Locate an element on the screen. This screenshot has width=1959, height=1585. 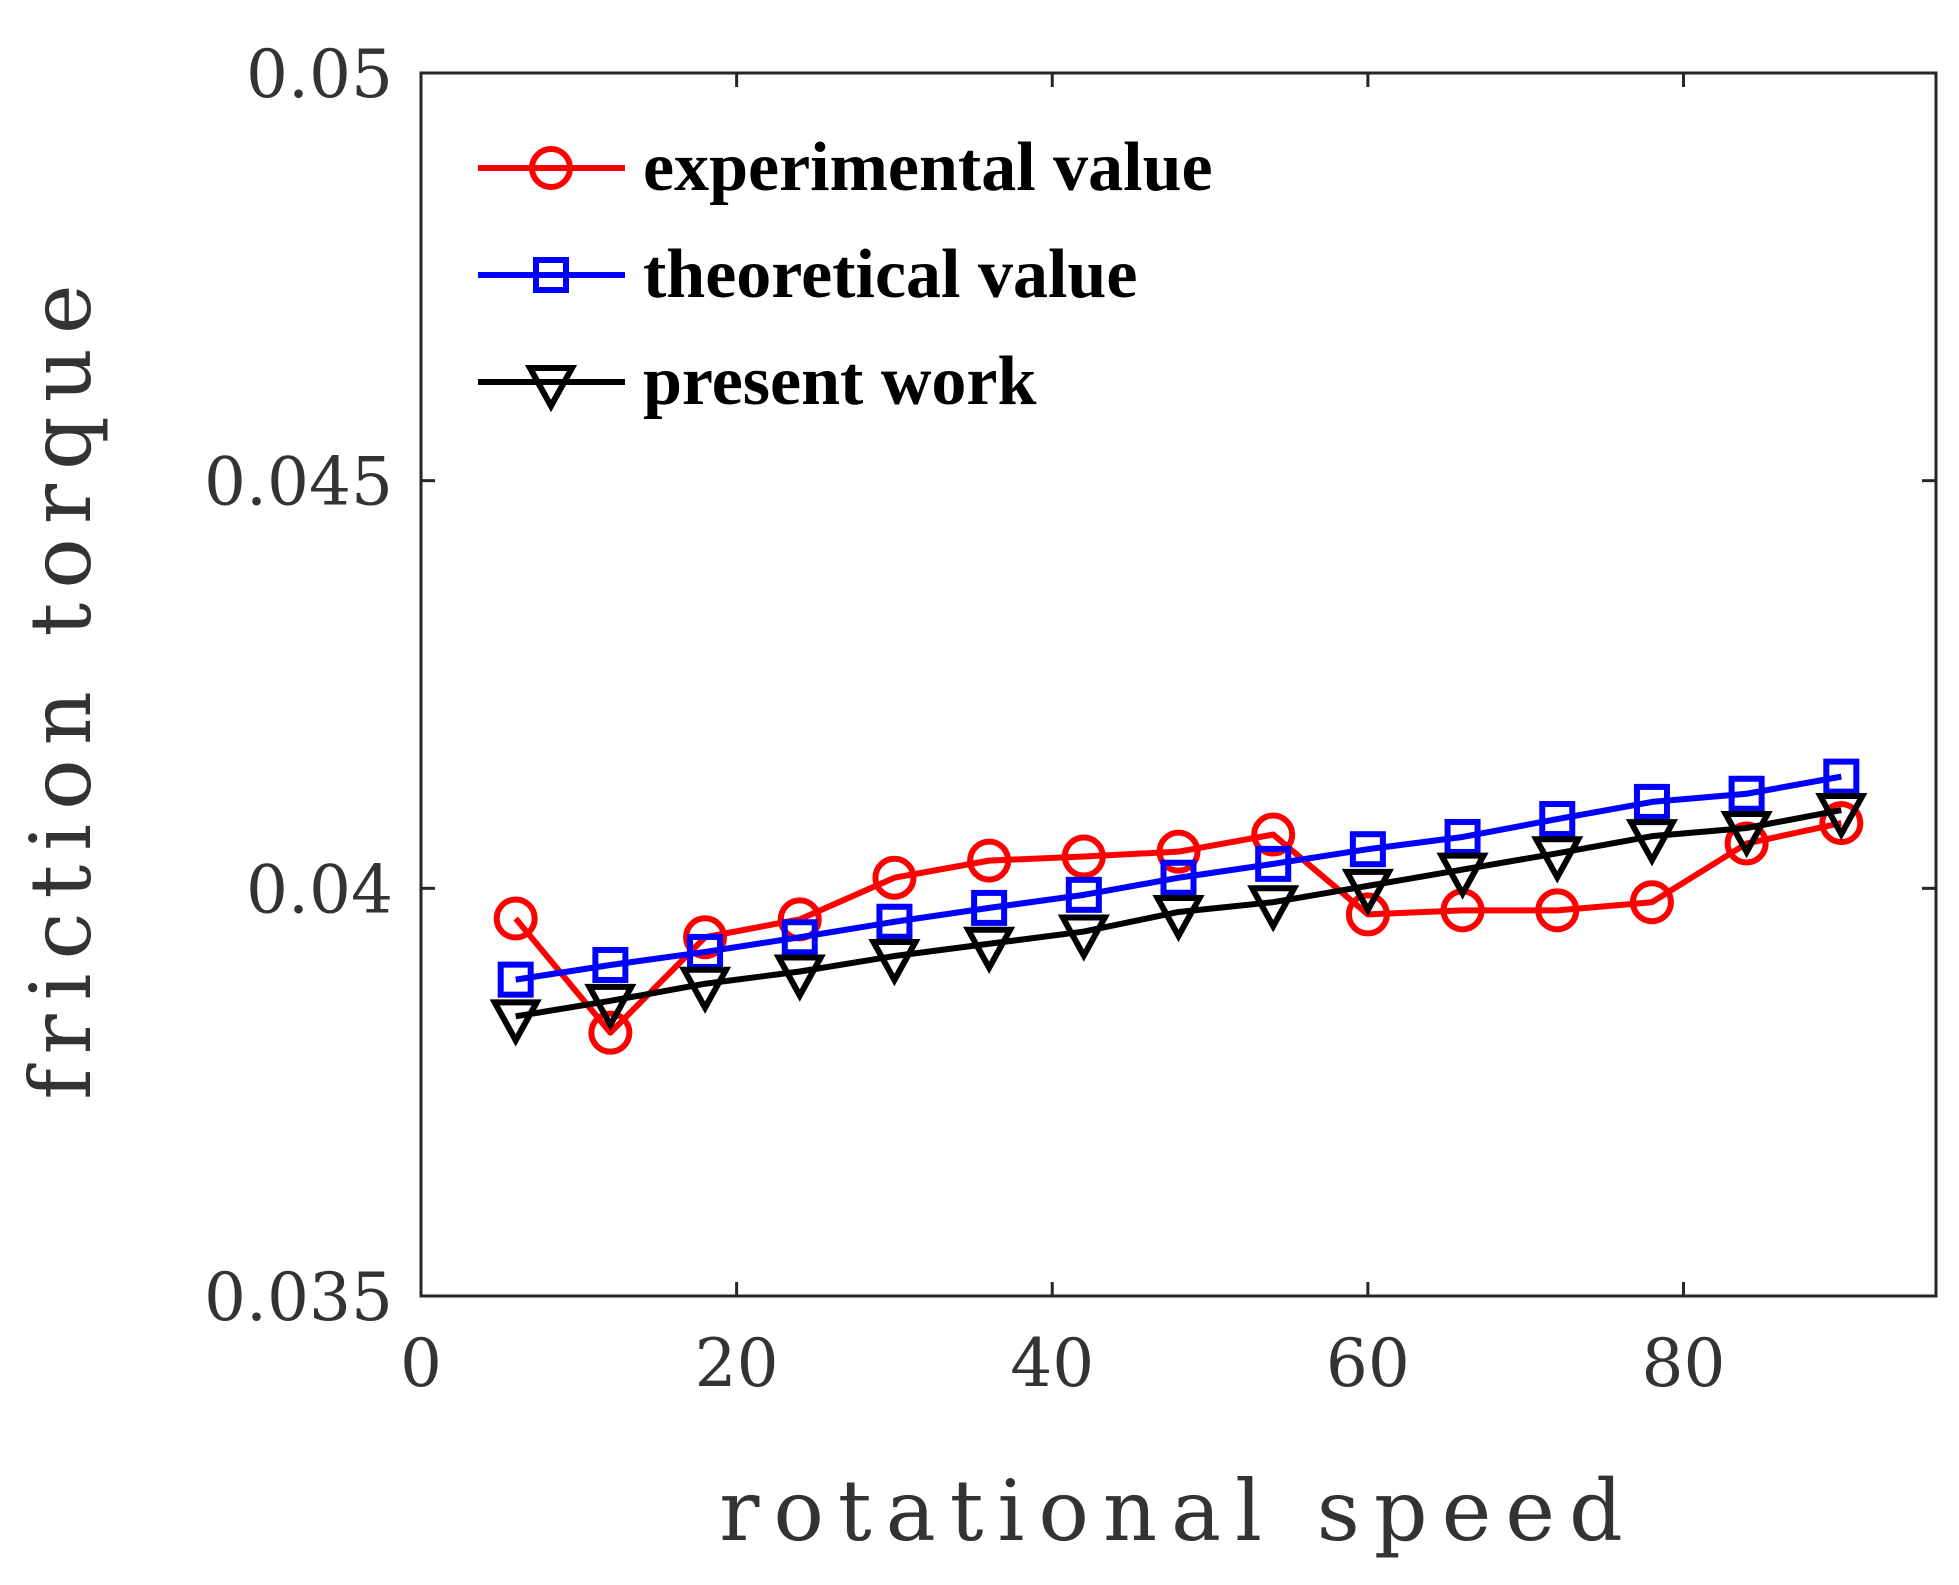
legend-item-theoretical-value: theoretical value is located at coordinates (807, 274).